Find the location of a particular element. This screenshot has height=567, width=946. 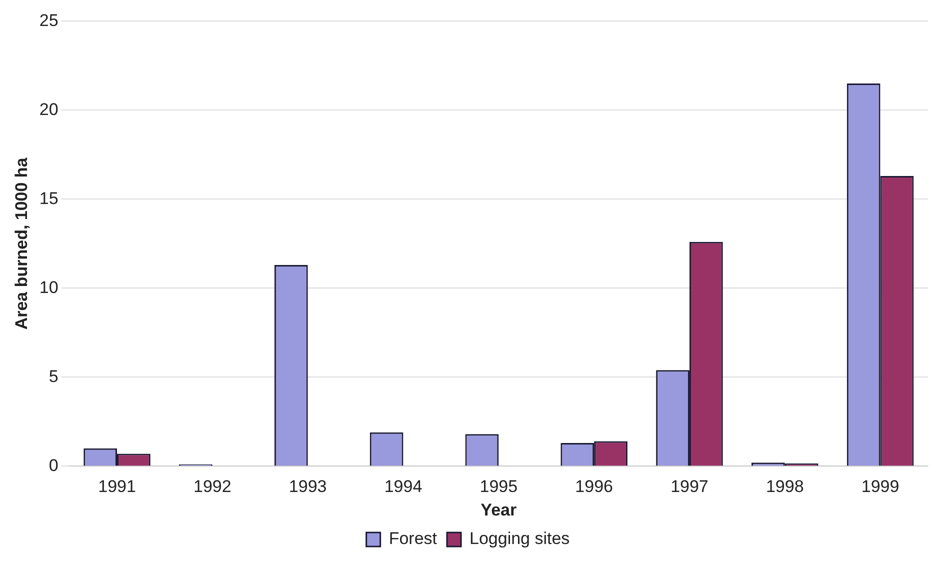

legend-label: Forest is located at coordinates (413, 538).